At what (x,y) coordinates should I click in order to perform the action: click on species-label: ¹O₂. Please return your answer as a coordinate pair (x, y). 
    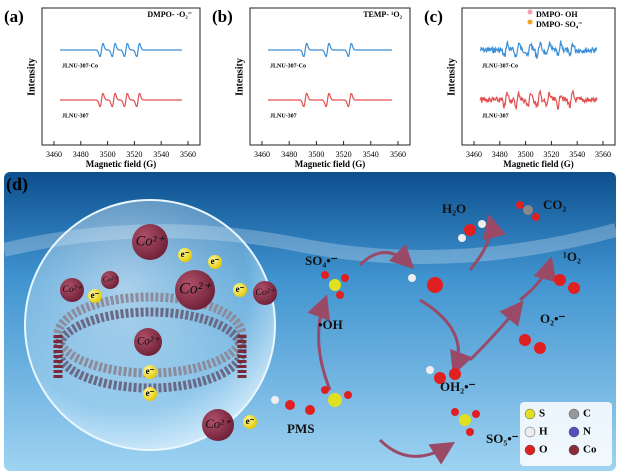
    Looking at the image, I should click on (572, 256).